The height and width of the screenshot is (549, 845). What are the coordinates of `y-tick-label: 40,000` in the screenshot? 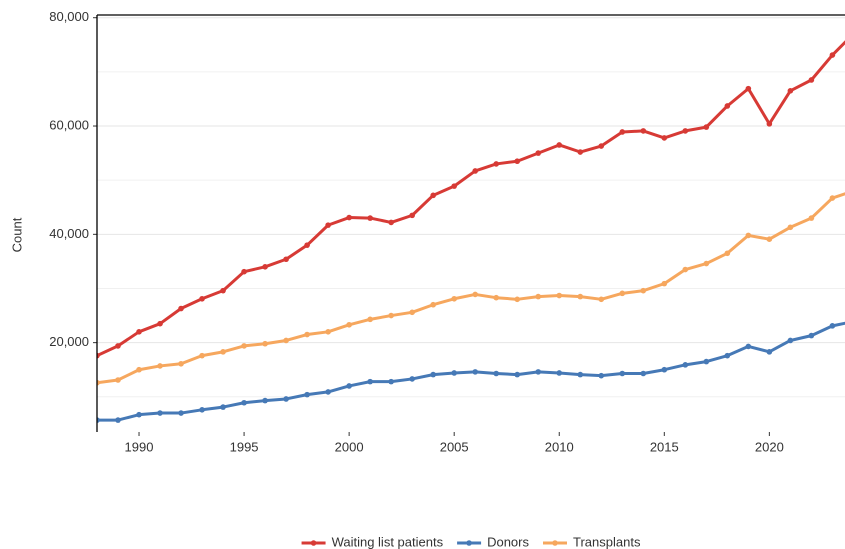 It's located at (69, 233).